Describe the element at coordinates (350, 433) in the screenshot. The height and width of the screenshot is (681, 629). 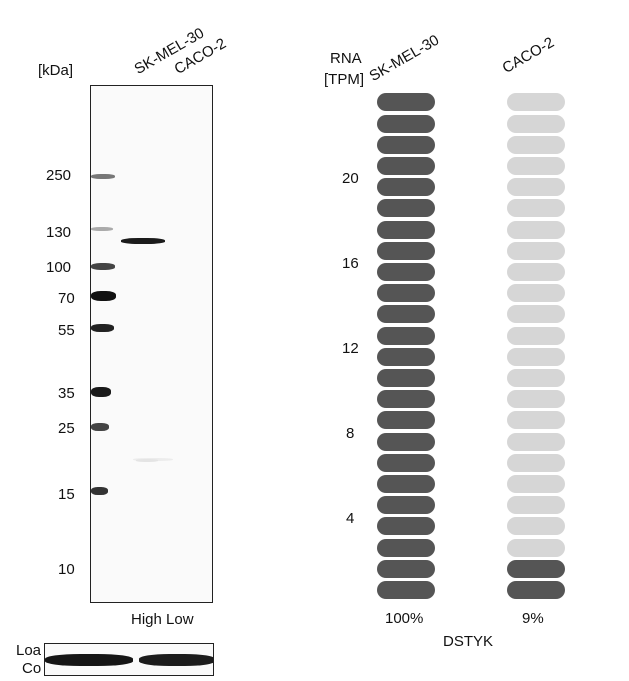
I see `rna-tick-8: 8` at that location.